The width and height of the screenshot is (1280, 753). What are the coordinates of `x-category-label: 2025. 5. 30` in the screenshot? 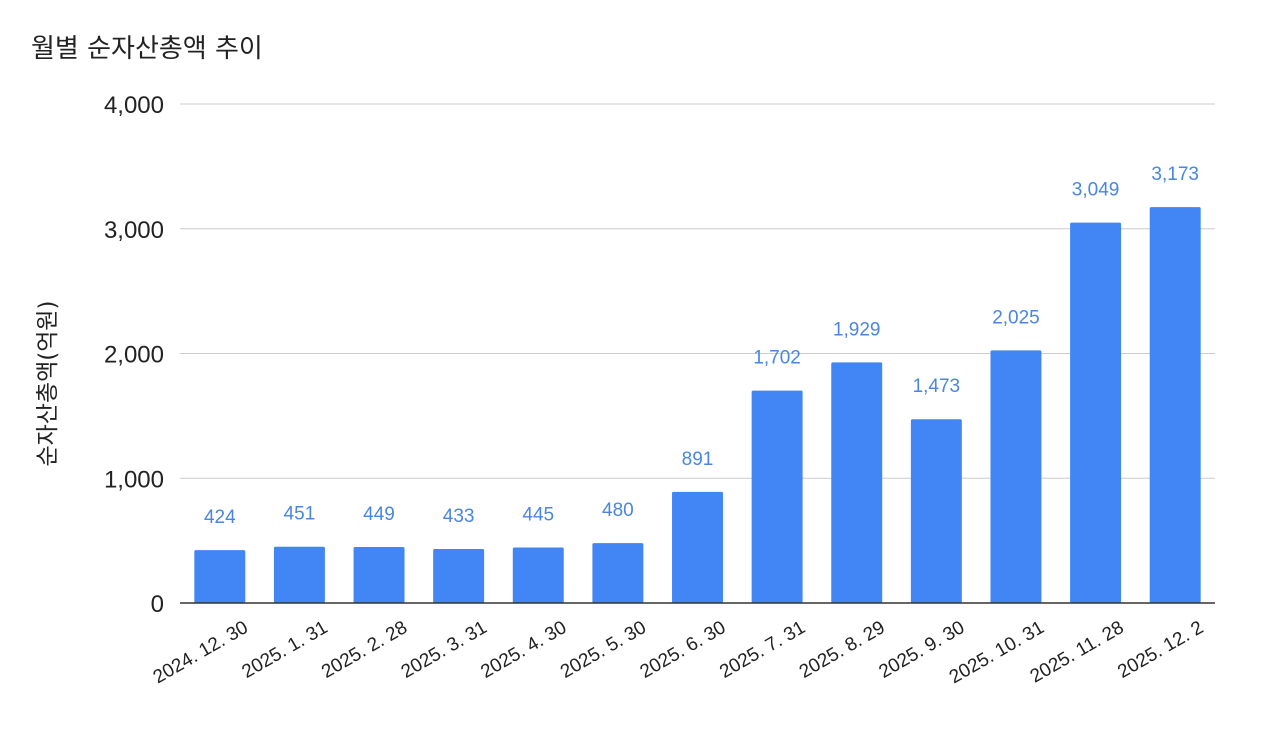 It's located at (603, 650).